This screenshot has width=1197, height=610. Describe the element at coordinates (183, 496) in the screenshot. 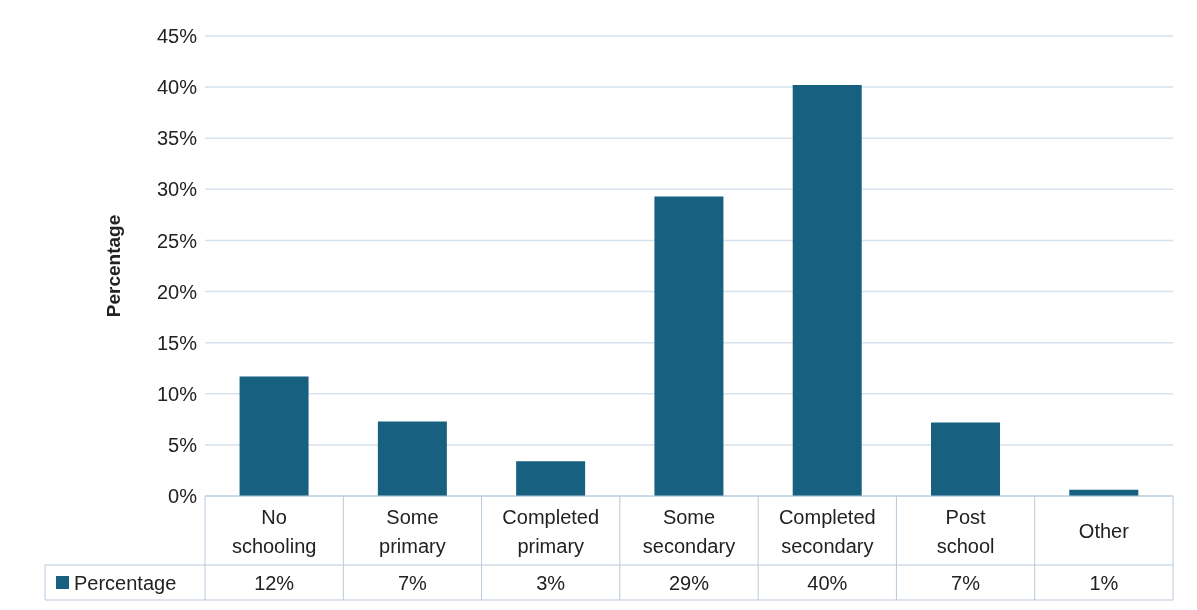

I see `y-tick-label: 0%` at that location.